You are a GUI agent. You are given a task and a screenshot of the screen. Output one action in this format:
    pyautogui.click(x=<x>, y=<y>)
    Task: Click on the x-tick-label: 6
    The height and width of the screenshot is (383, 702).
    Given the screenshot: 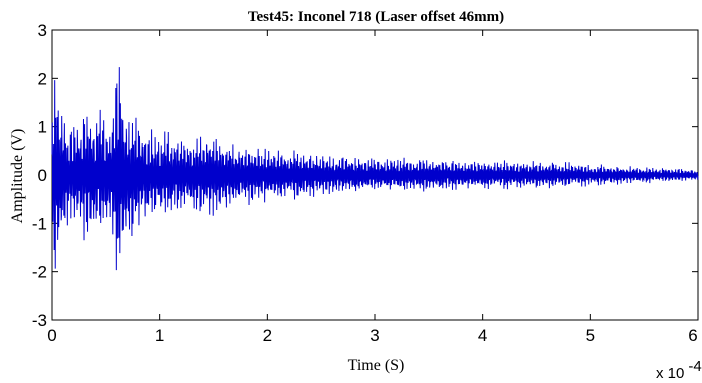 What is the action you would take?
    pyautogui.click(x=692, y=335)
    